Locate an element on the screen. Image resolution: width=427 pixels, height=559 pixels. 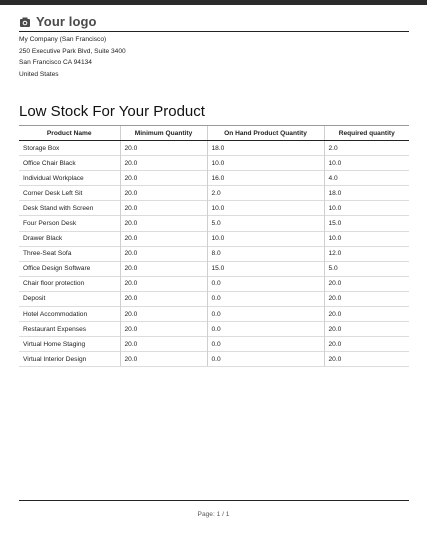
table-row: Desk Stand with Screen 20.0 10.0 10.0 is located at coordinates (214, 208).